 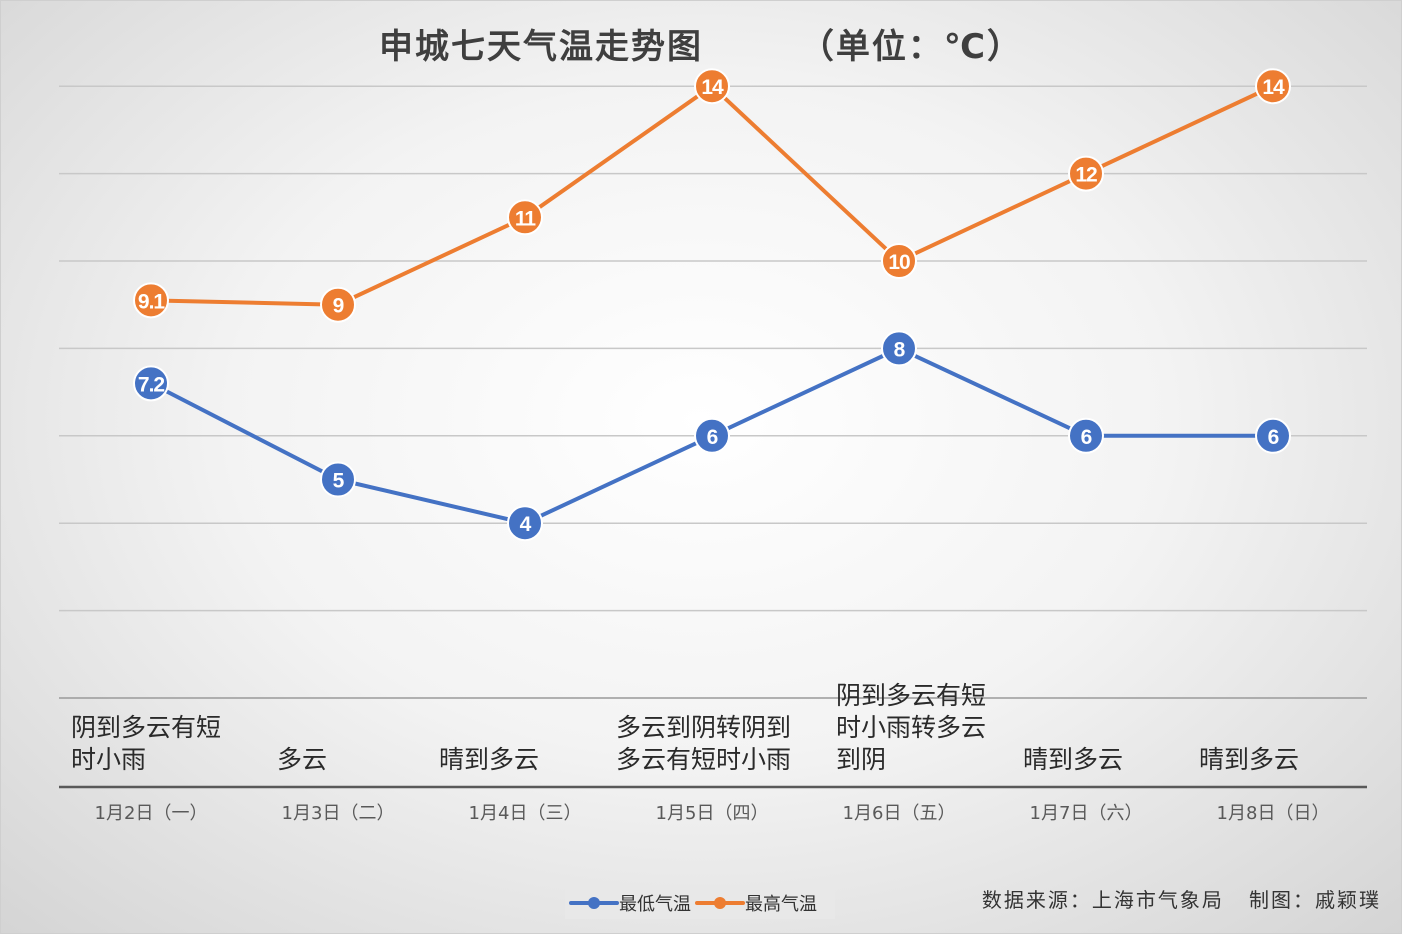 What do you see at coordinates (911, 727) in the screenshot?
I see `weather-description: 阴到多云有短 时小雨转多云 到阴` at bounding box center [911, 727].